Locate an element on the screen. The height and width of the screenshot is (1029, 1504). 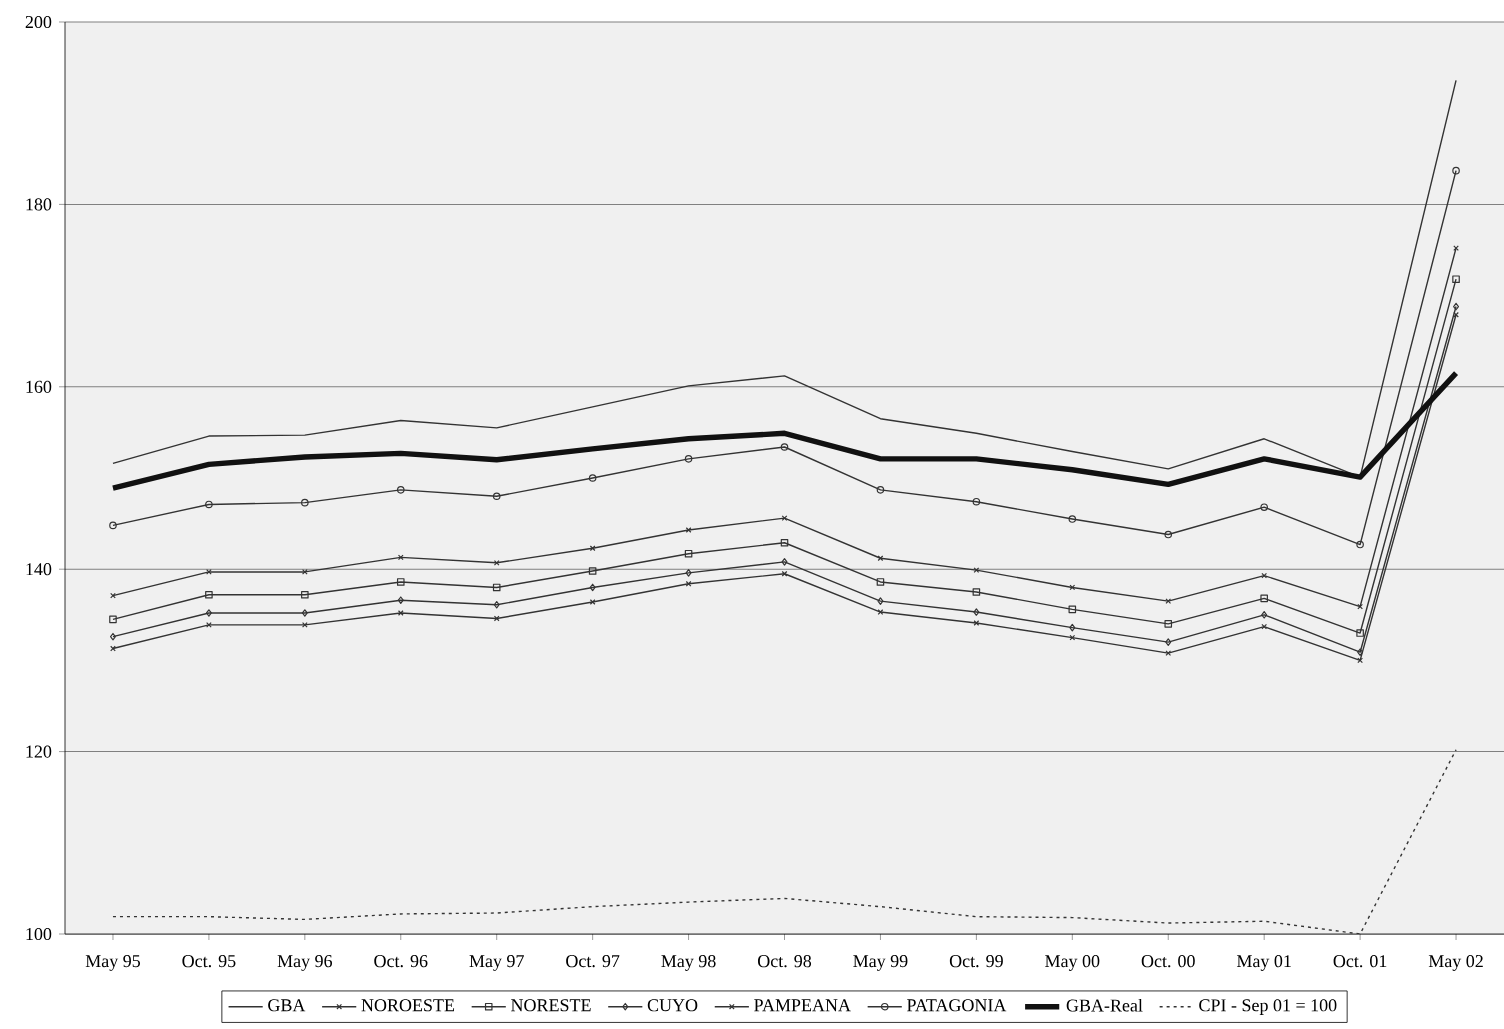
x-tick-label: Oct. 97 is located at coordinates (593, 961).